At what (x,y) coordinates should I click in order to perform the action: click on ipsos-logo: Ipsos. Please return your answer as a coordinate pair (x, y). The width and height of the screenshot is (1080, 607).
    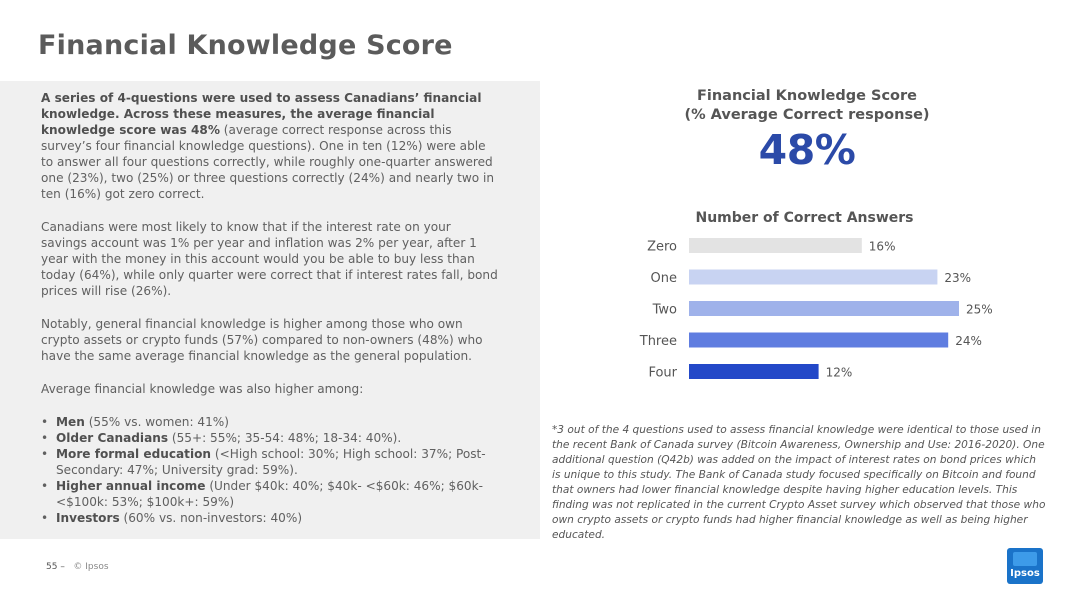
    Looking at the image, I should click on (1025, 566).